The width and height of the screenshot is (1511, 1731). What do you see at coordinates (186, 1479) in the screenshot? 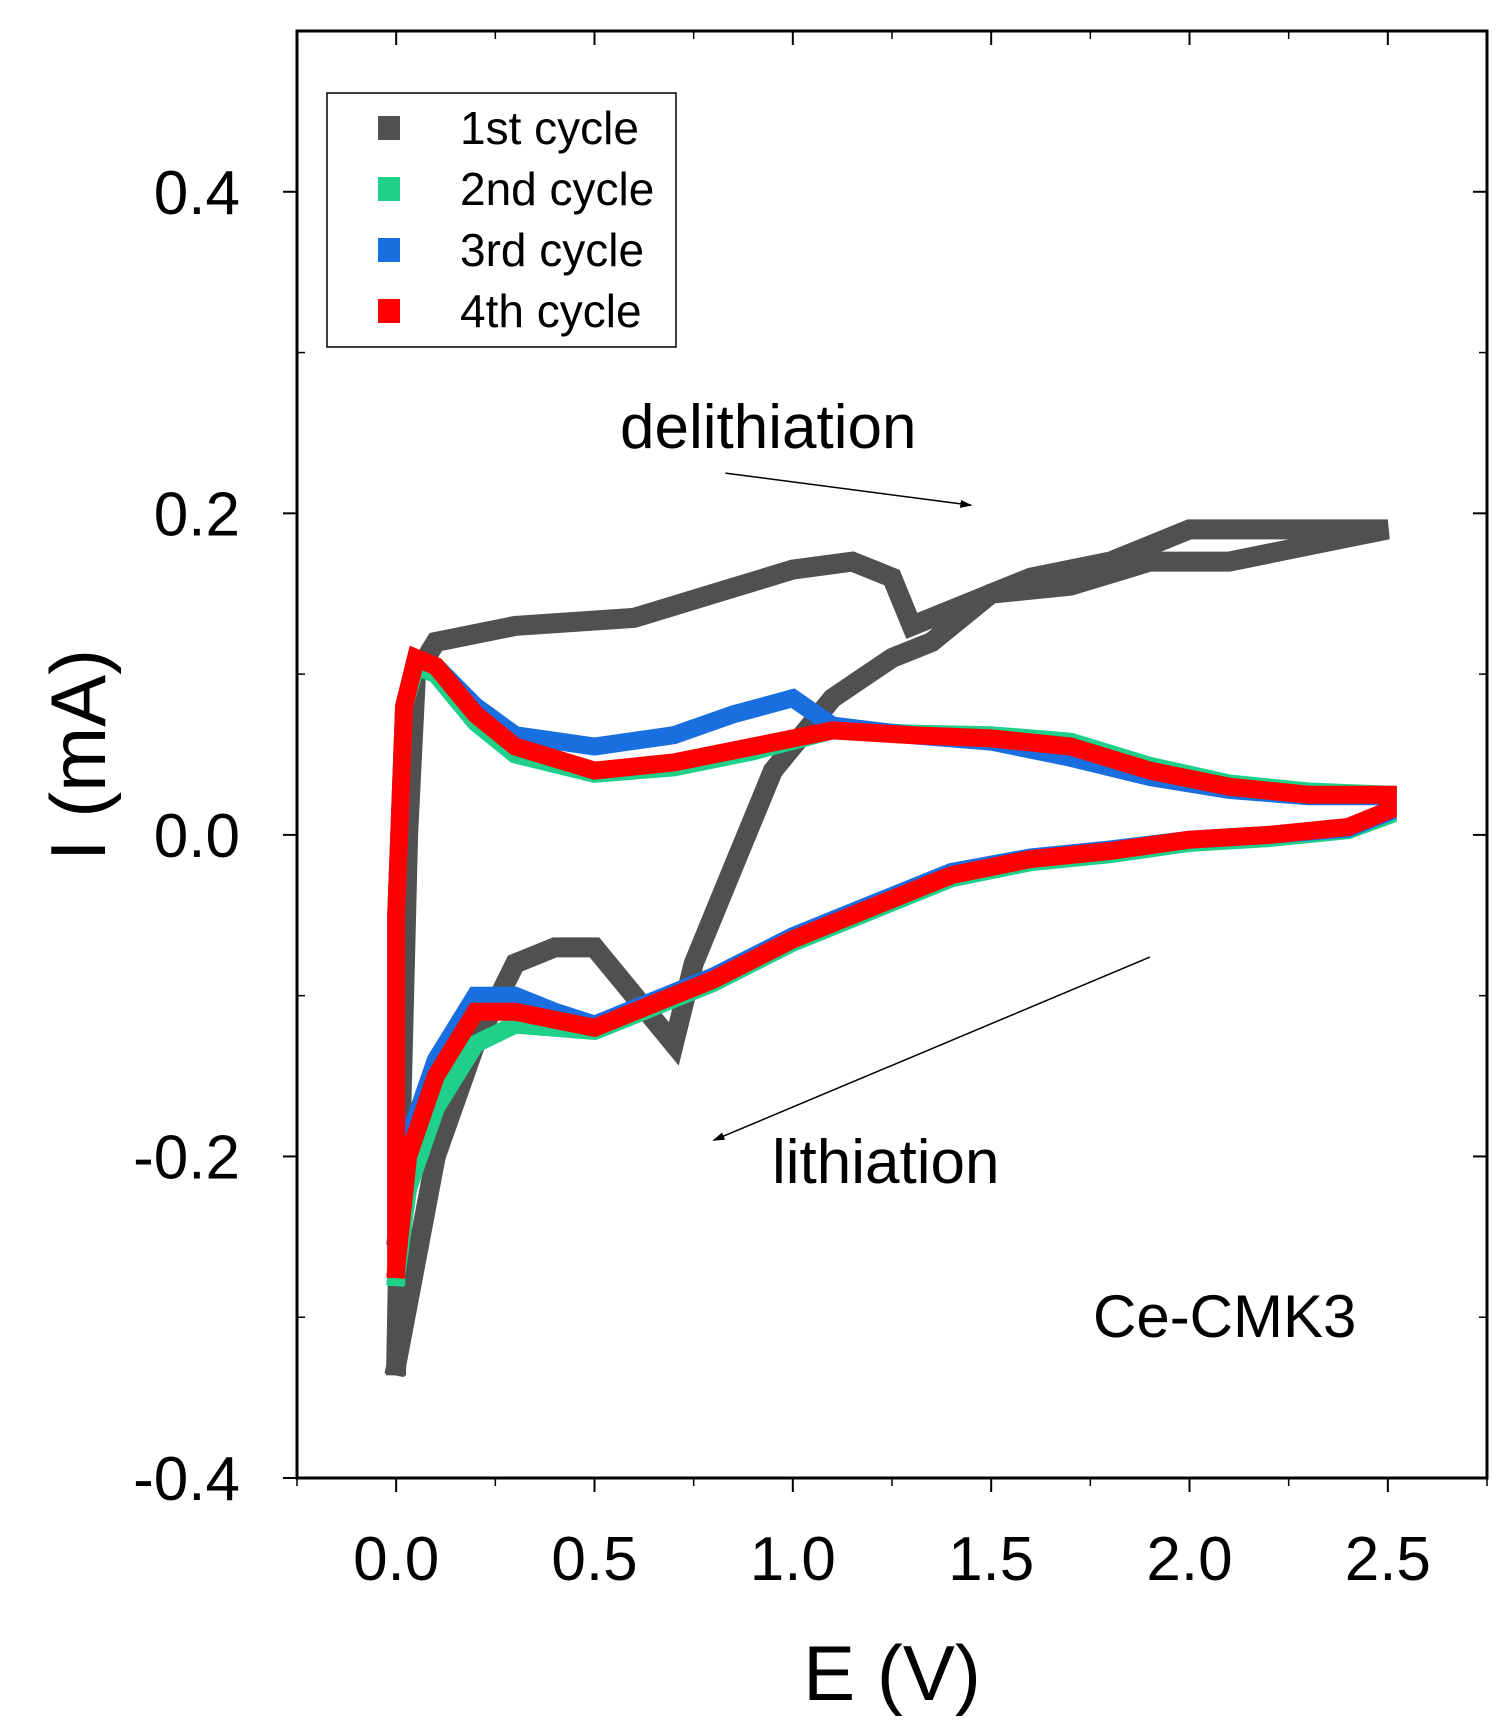
I see `y-tick-label: -0.4` at bounding box center [186, 1479].